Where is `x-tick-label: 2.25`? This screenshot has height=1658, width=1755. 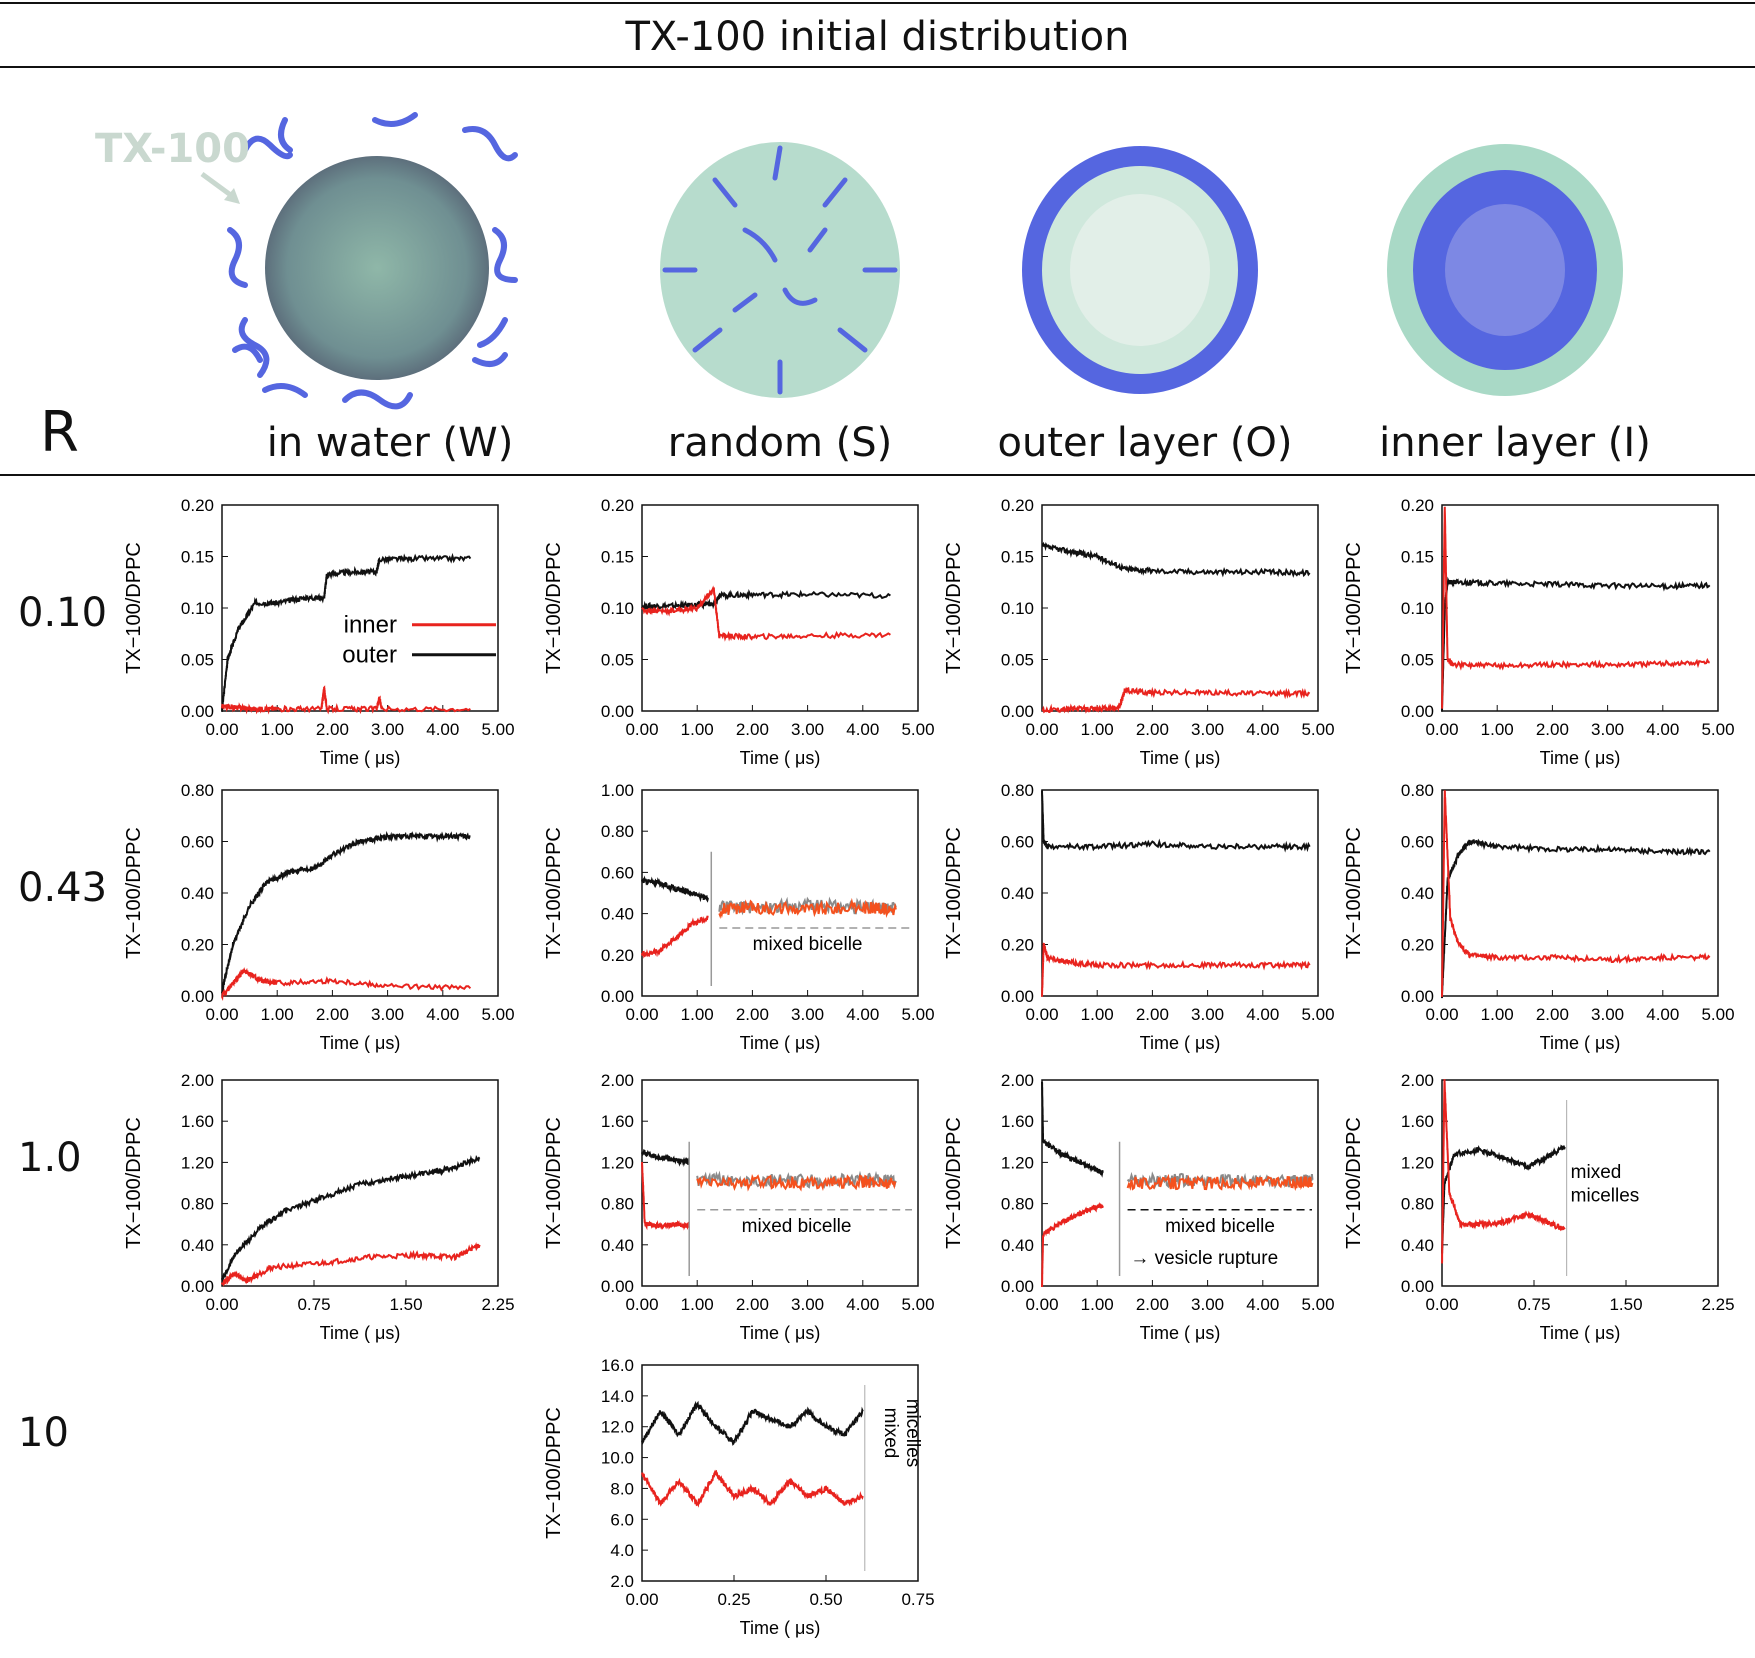 x-tick-label: 2.25 is located at coordinates (497, 1304).